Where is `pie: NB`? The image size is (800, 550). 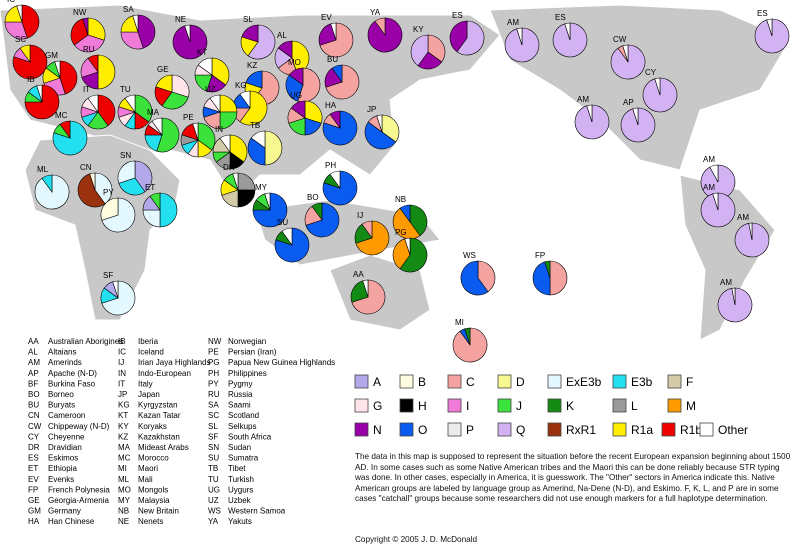
pie: NB is located at coordinates (410, 217).